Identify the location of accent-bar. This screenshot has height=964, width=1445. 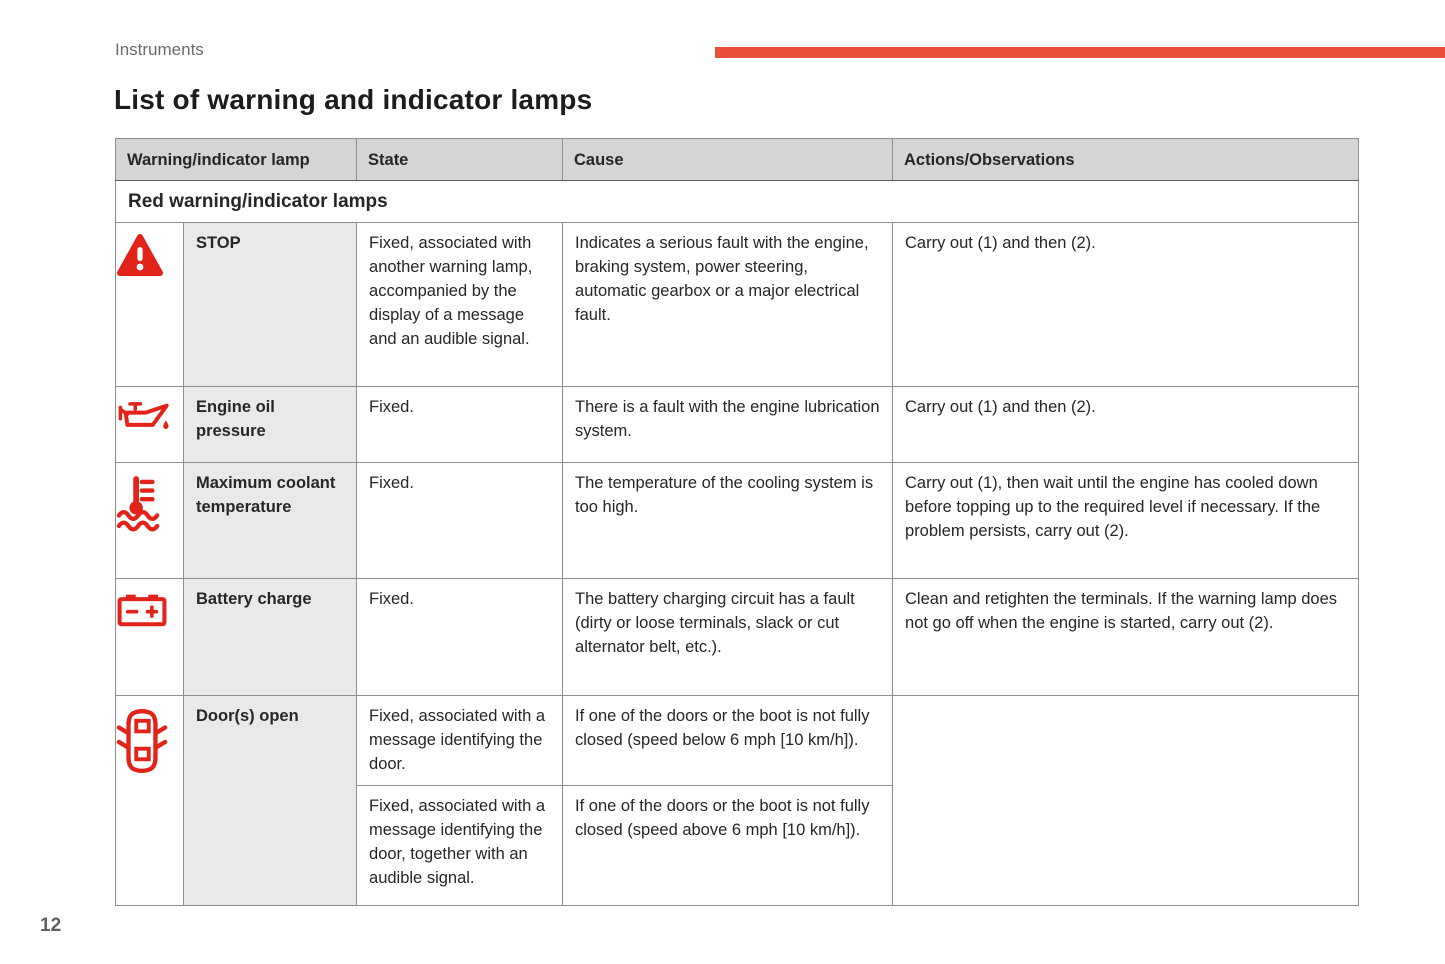
(1080, 52).